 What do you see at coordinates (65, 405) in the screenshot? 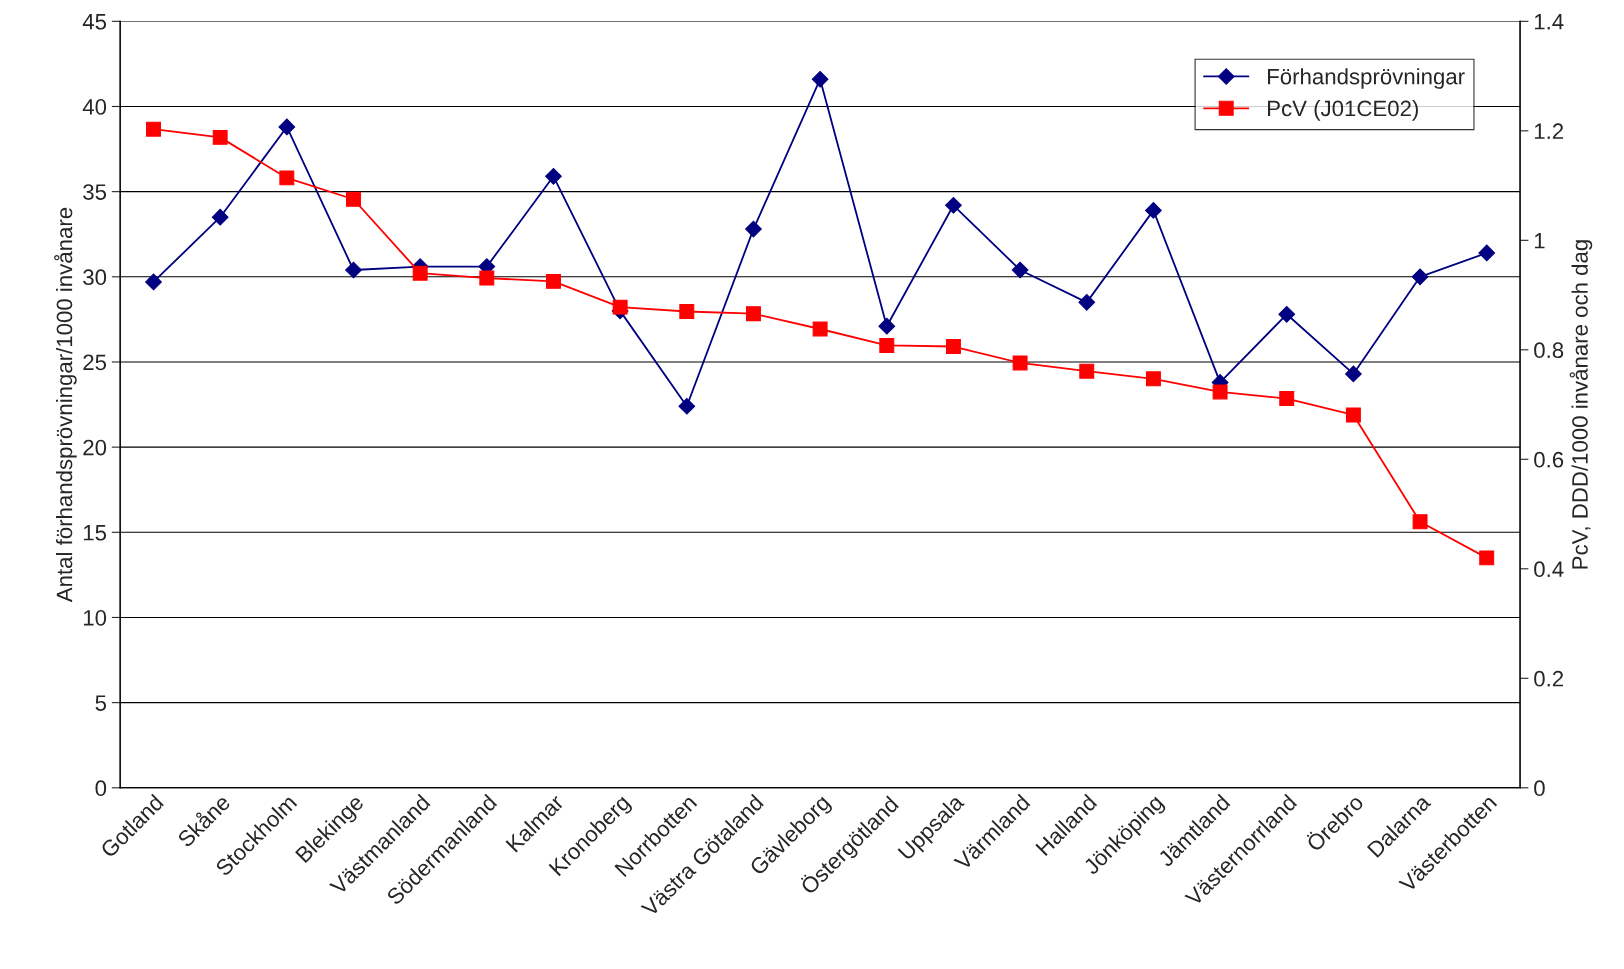
I see `y-axis-title: Antal förhandsprövningar/1000 invånare` at bounding box center [65, 405].